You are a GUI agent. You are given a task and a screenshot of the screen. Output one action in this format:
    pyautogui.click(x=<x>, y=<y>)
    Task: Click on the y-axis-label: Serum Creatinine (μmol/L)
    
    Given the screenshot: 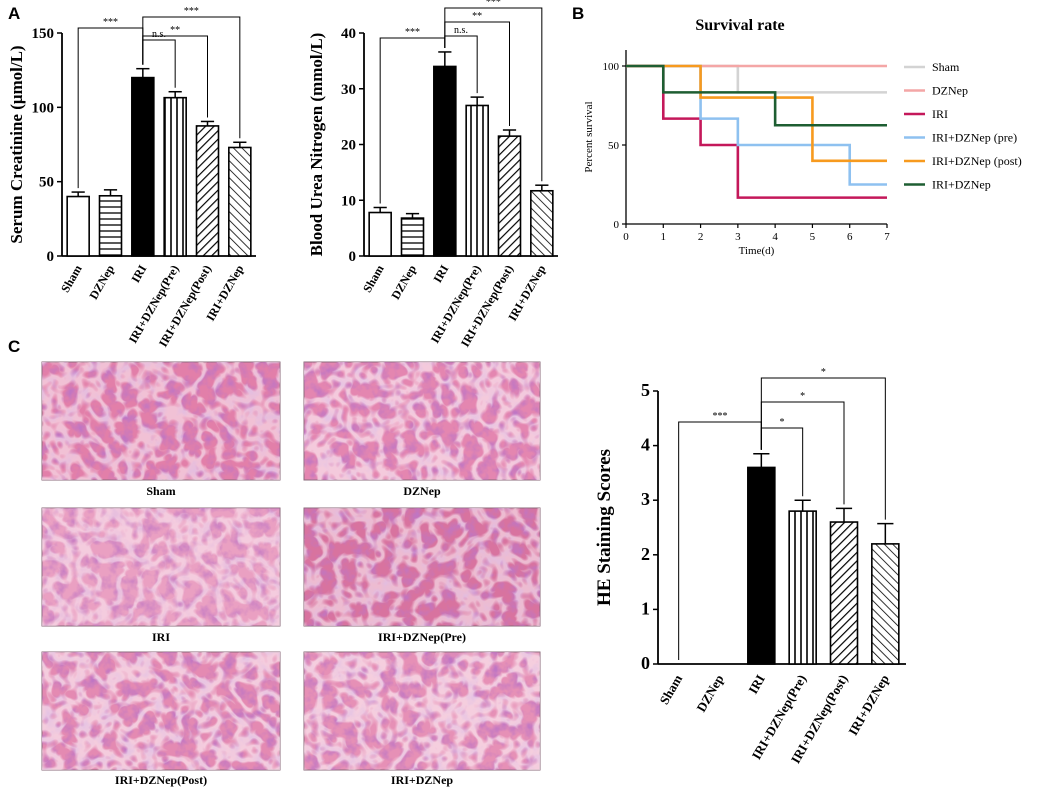 What is the action you would take?
    pyautogui.click(x=16, y=144)
    